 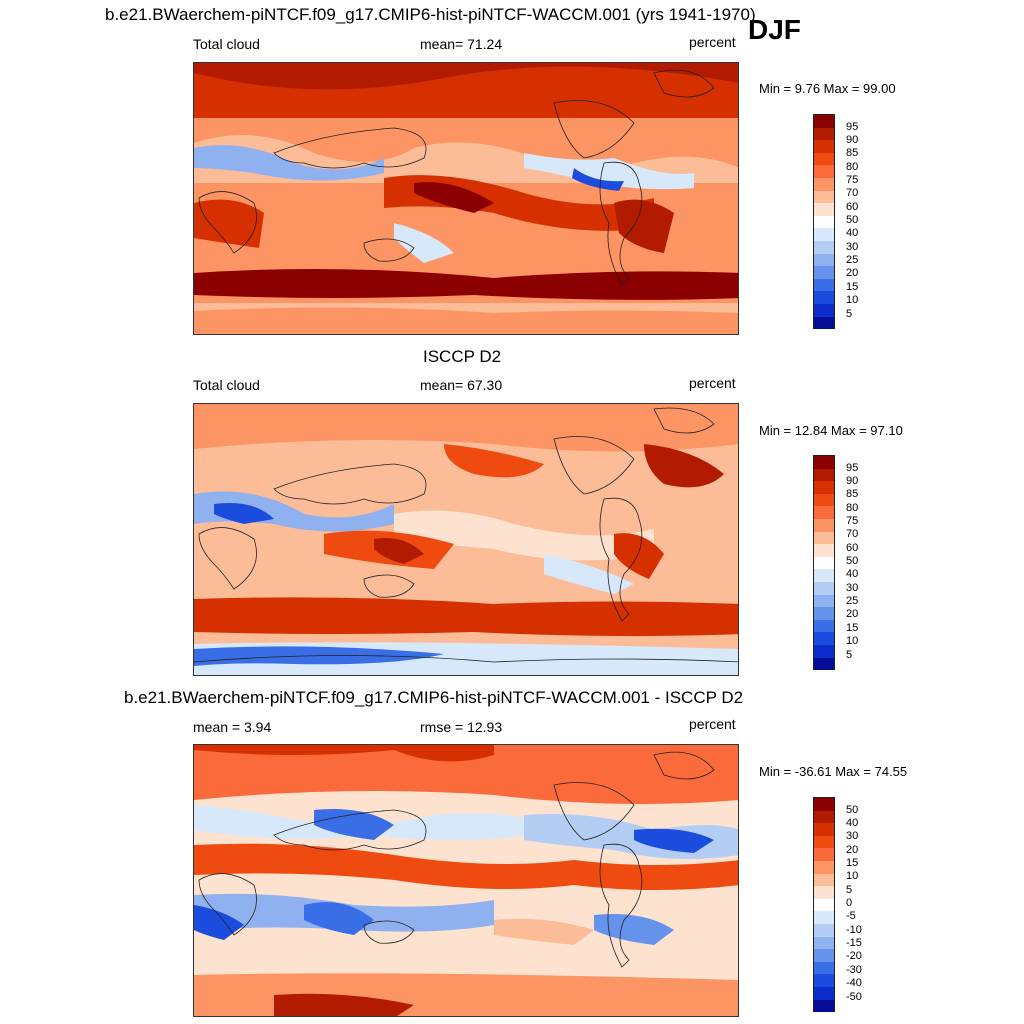 What do you see at coordinates (852, 180) in the screenshot?
I see `panel1-tick: 75` at bounding box center [852, 180].